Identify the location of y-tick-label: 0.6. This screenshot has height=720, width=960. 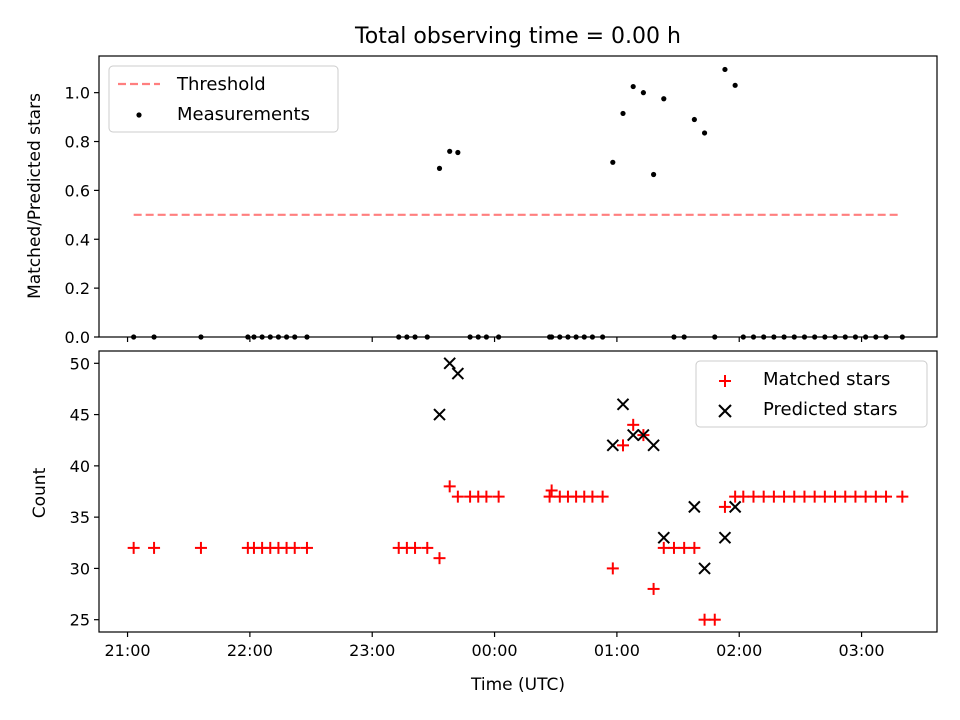
(77, 190).